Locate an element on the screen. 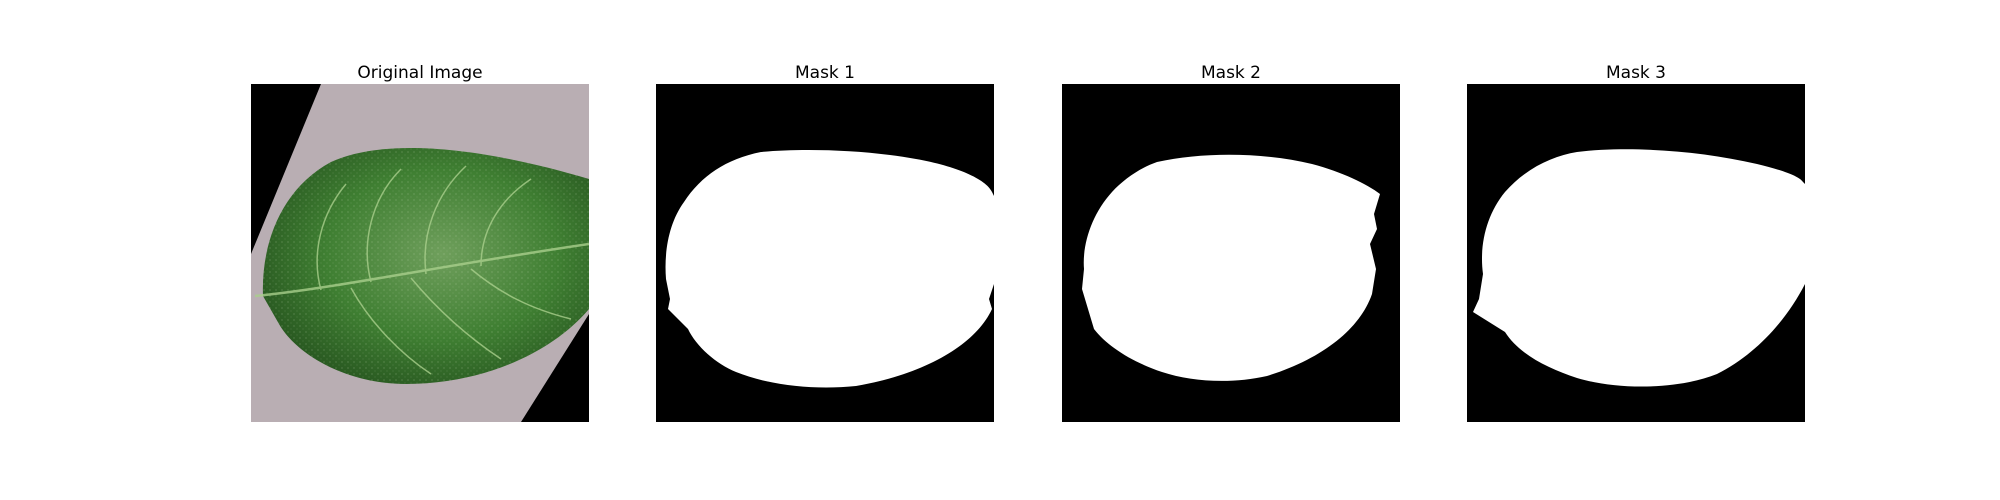  panel-original-image: Original Image is located at coordinates (420, 242).